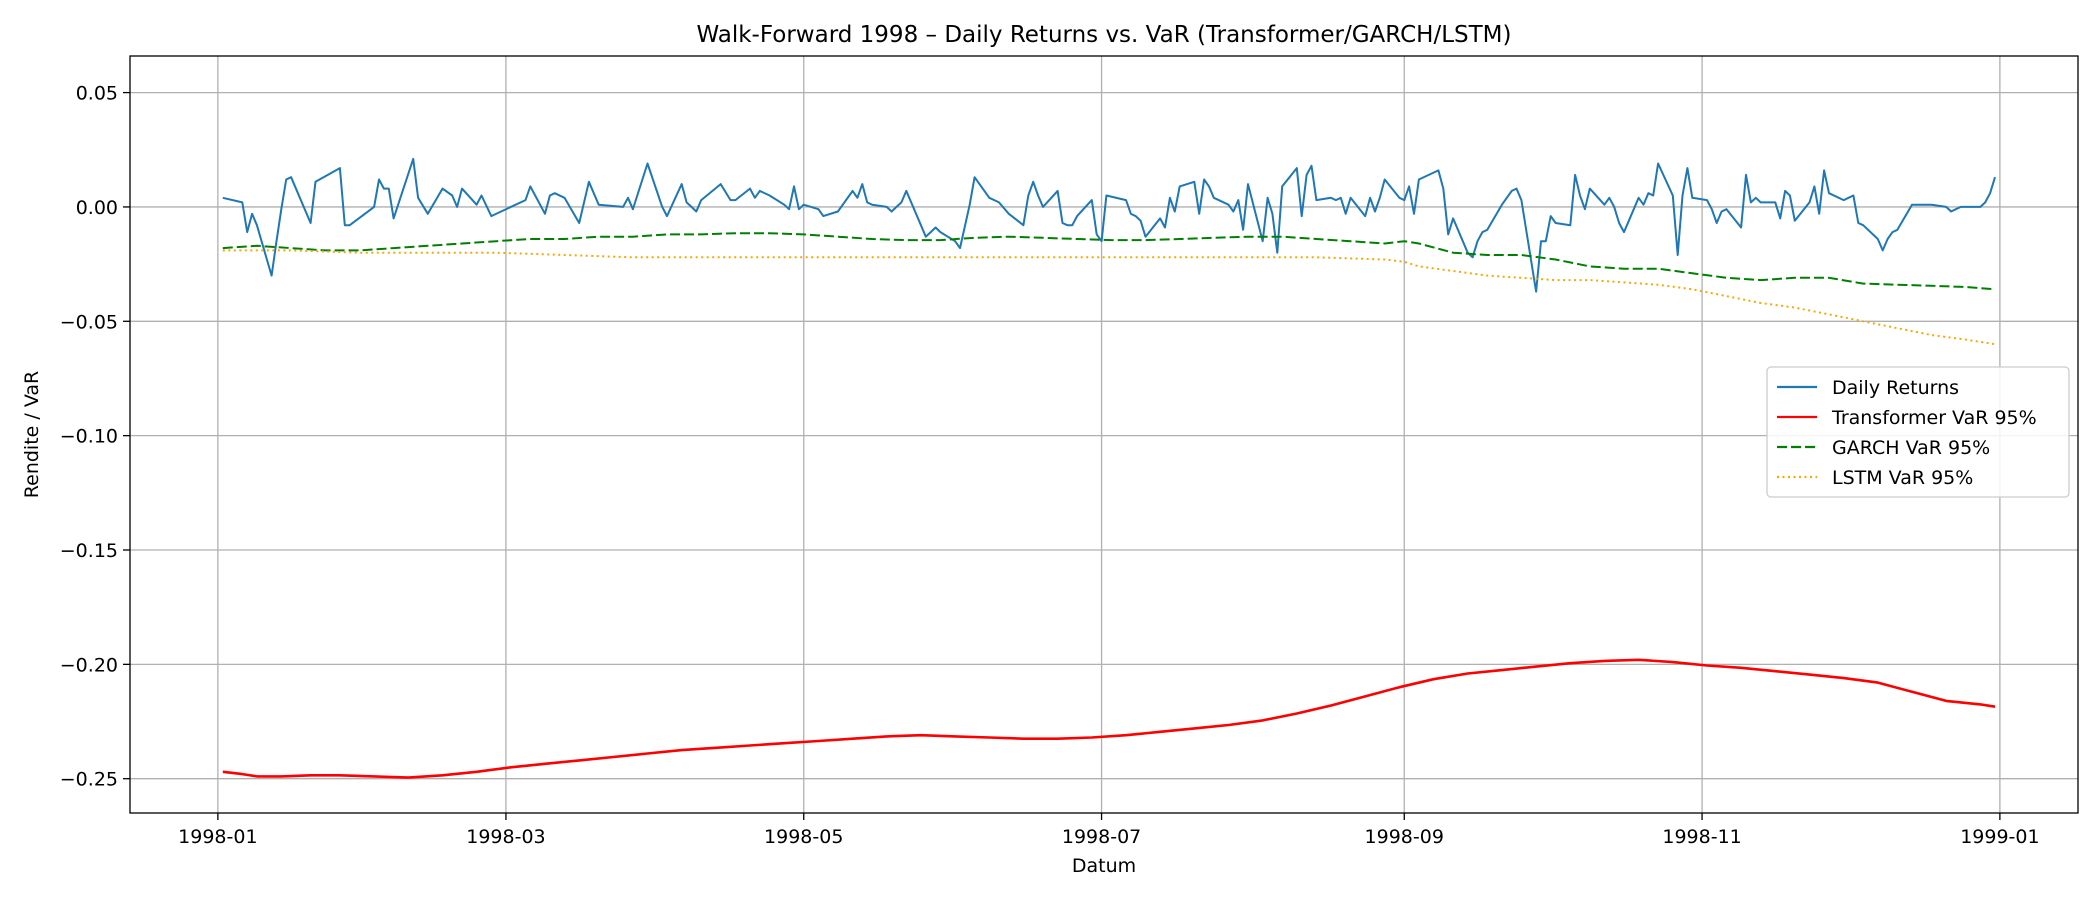 Image resolution: width=2100 pixels, height=900 pixels. Describe the element at coordinates (97, 94) in the screenshot. I see `y-tick-label: 0.05` at that location.